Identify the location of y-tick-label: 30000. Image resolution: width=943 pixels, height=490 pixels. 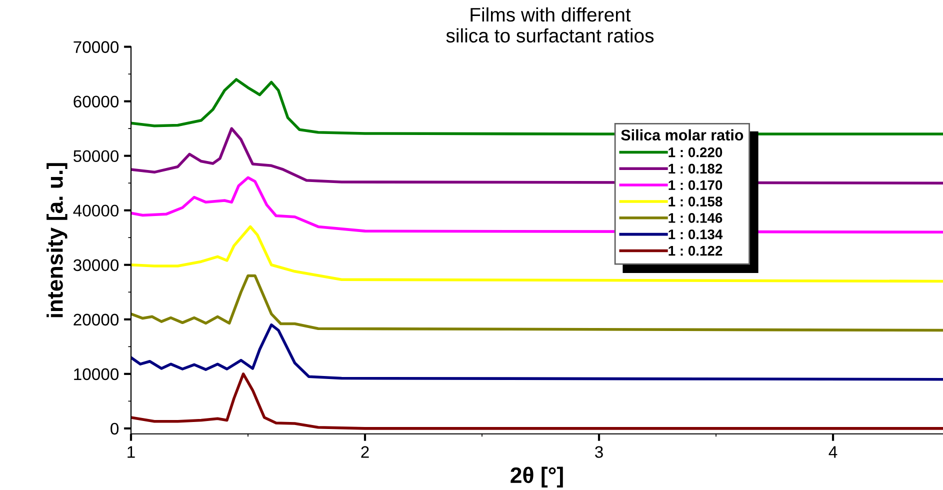
(96, 265).